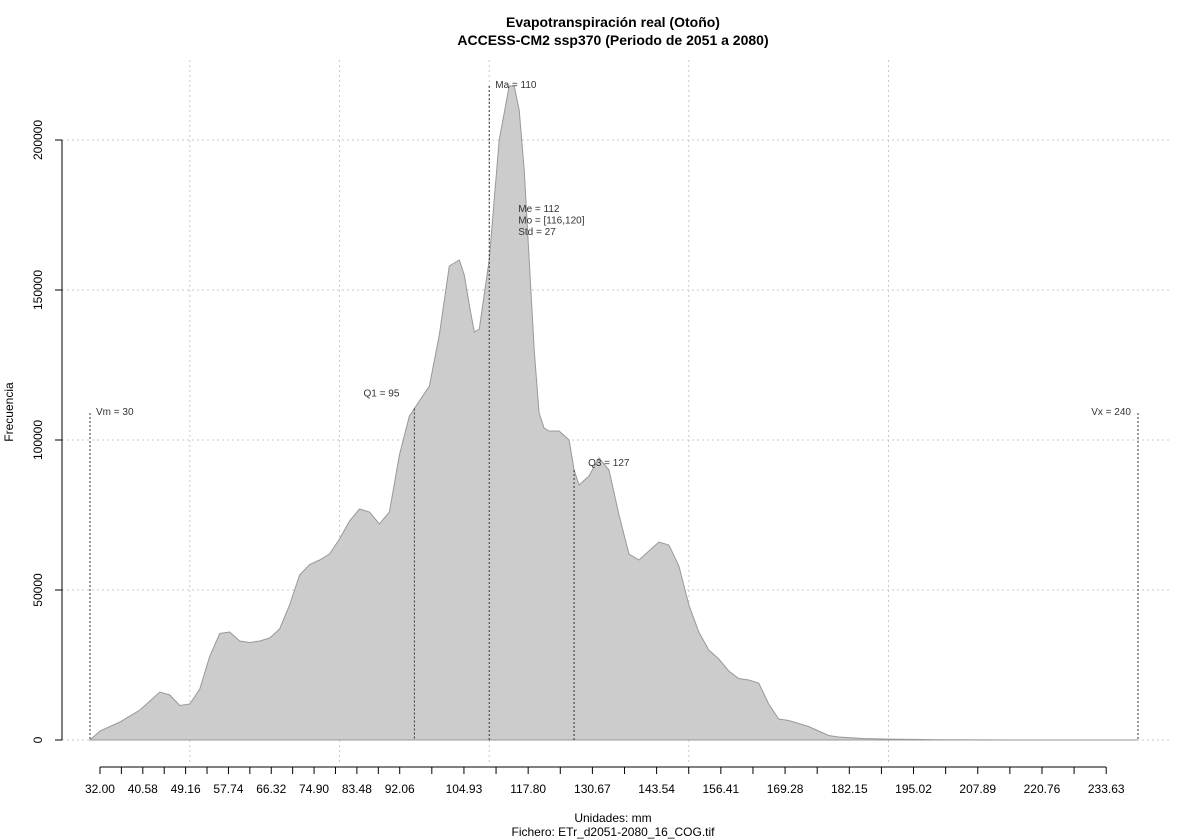 This screenshot has height=840, width=1200. Describe the element at coordinates (115, 412) in the screenshot. I see `min-value-label: Vm = 30` at that location.